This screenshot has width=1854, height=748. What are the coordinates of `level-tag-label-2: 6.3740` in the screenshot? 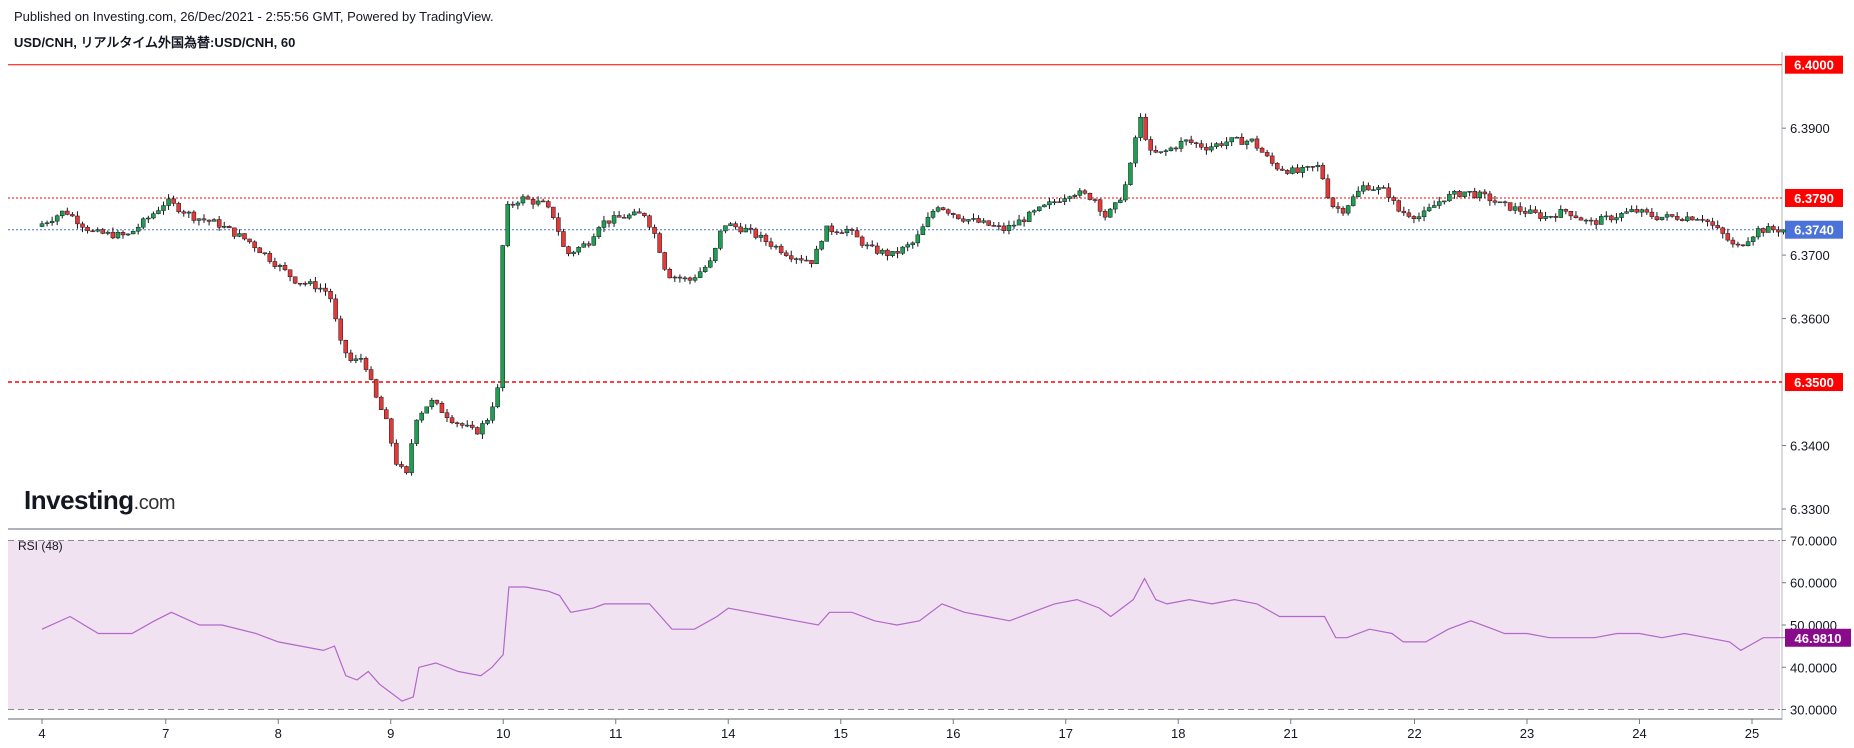 It's located at (1814, 230).